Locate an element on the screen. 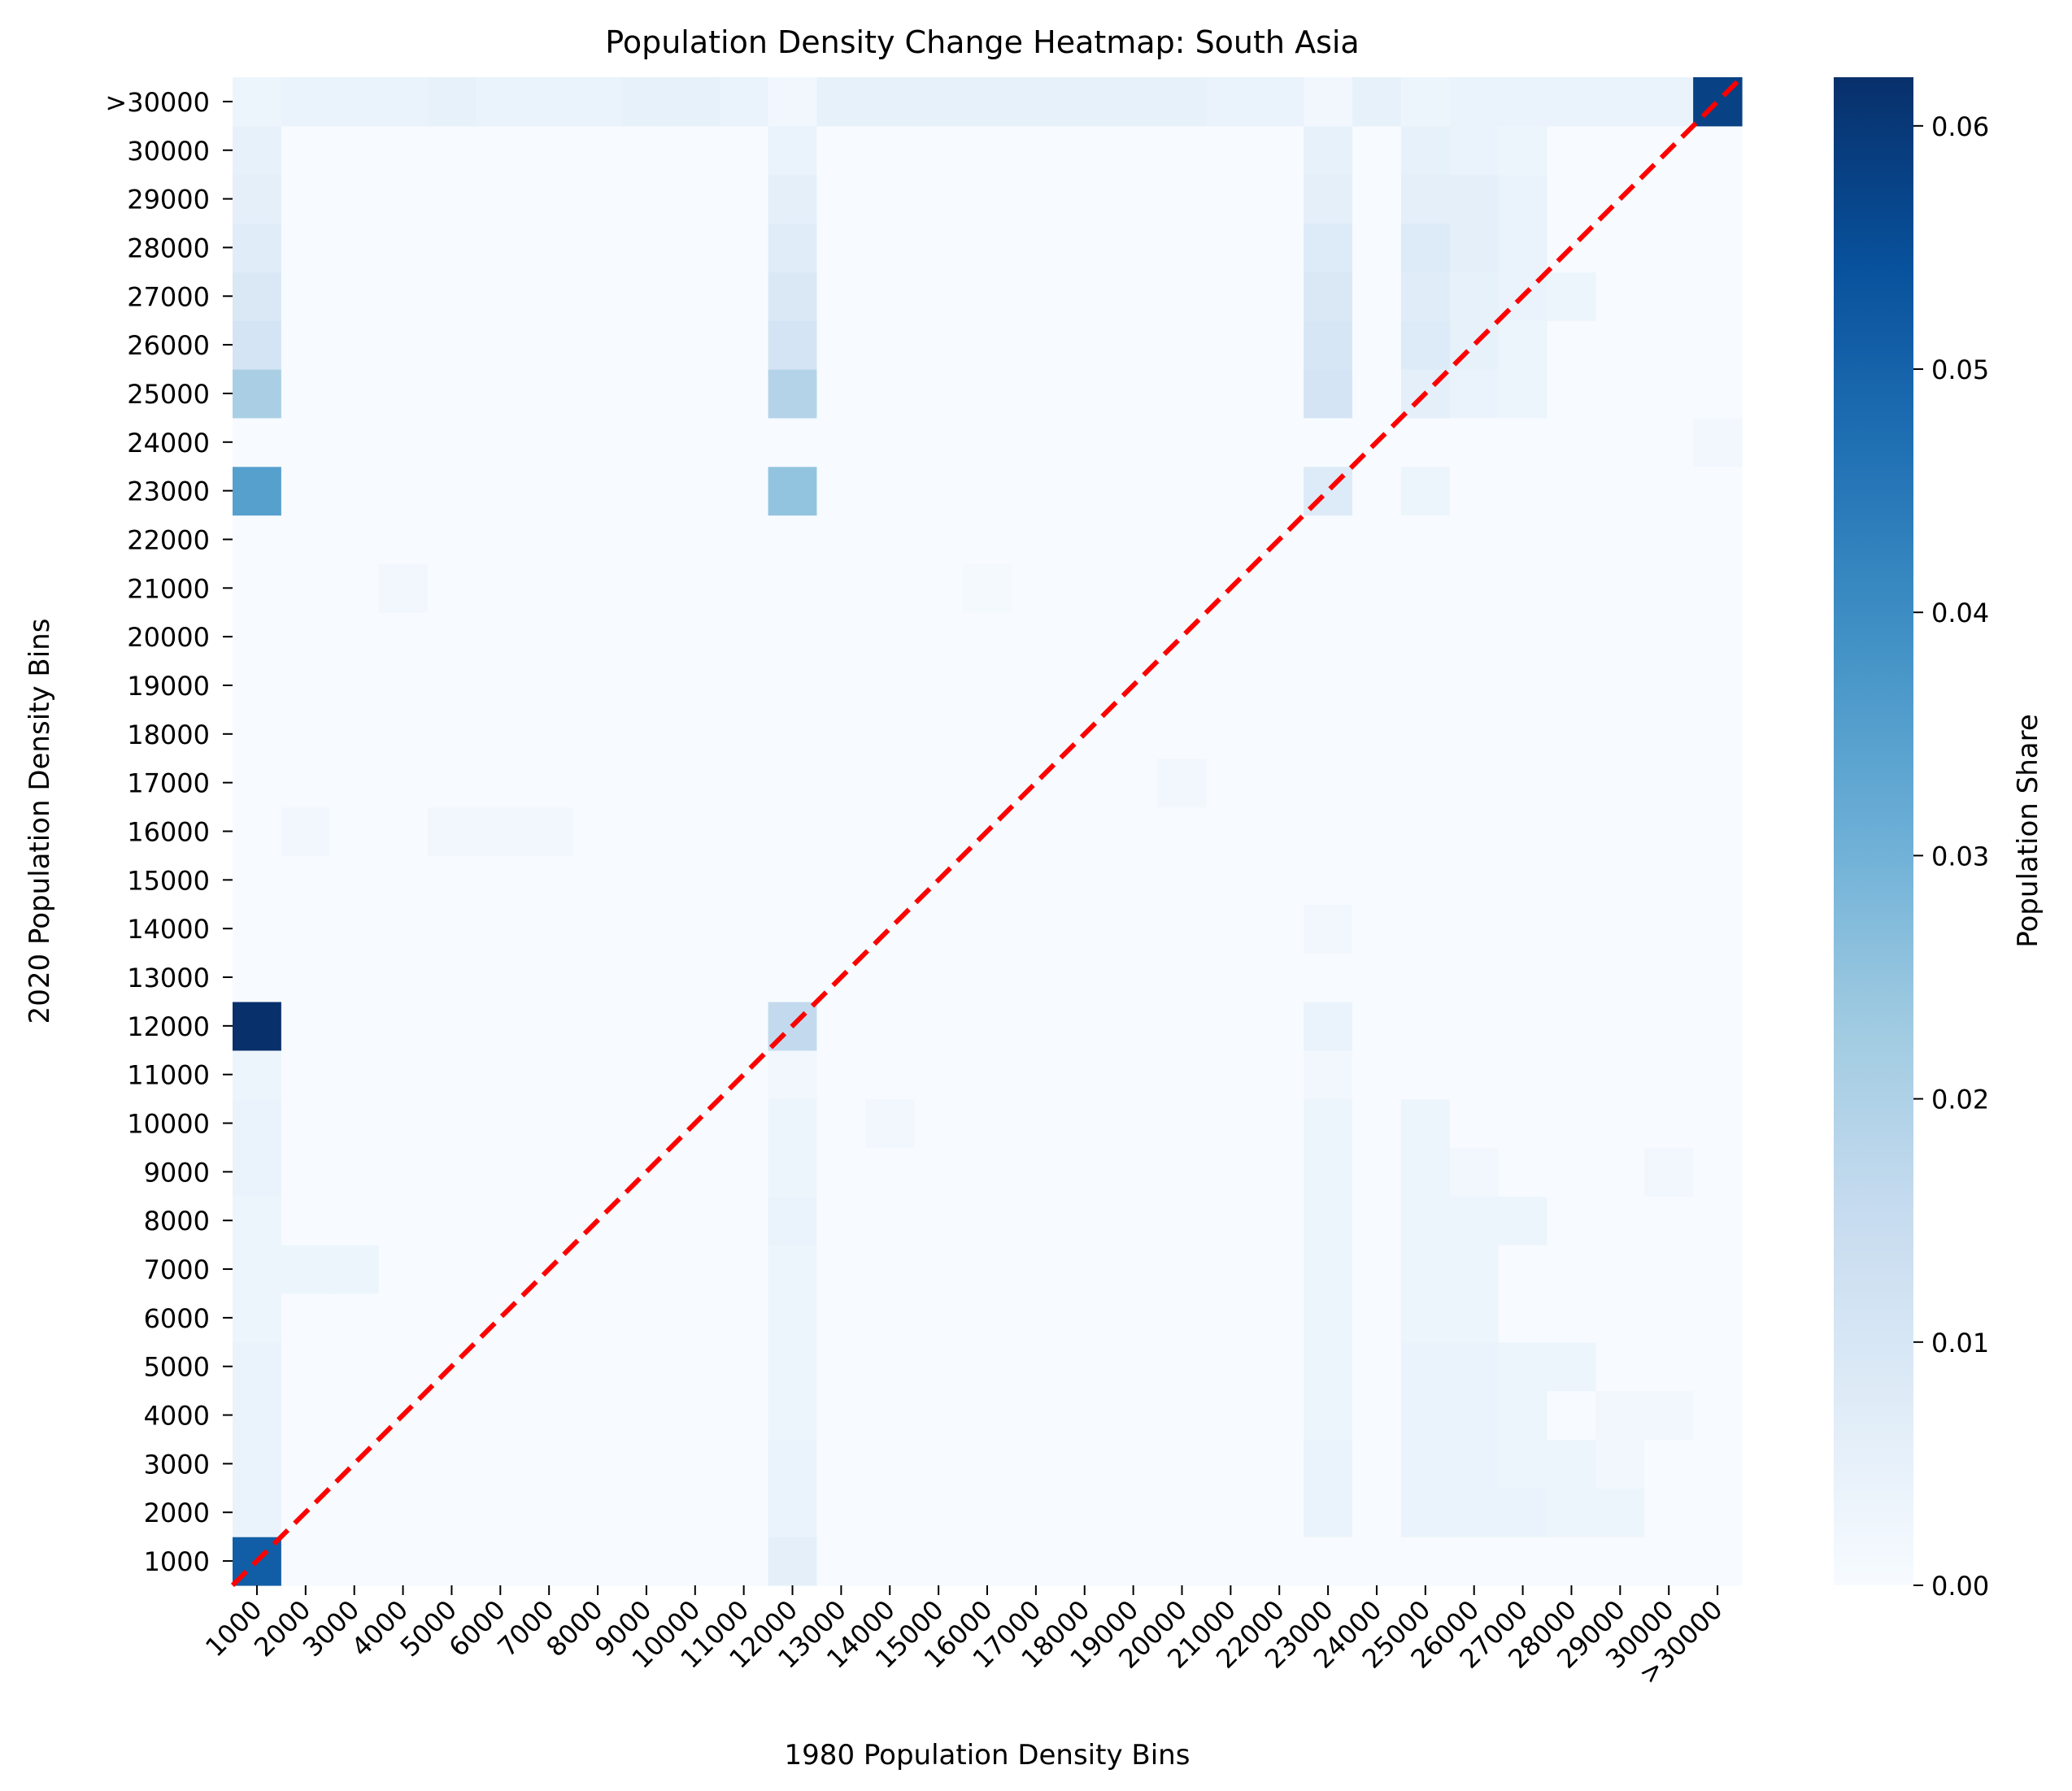  y-tick-label: 22000 is located at coordinates (169, 539).